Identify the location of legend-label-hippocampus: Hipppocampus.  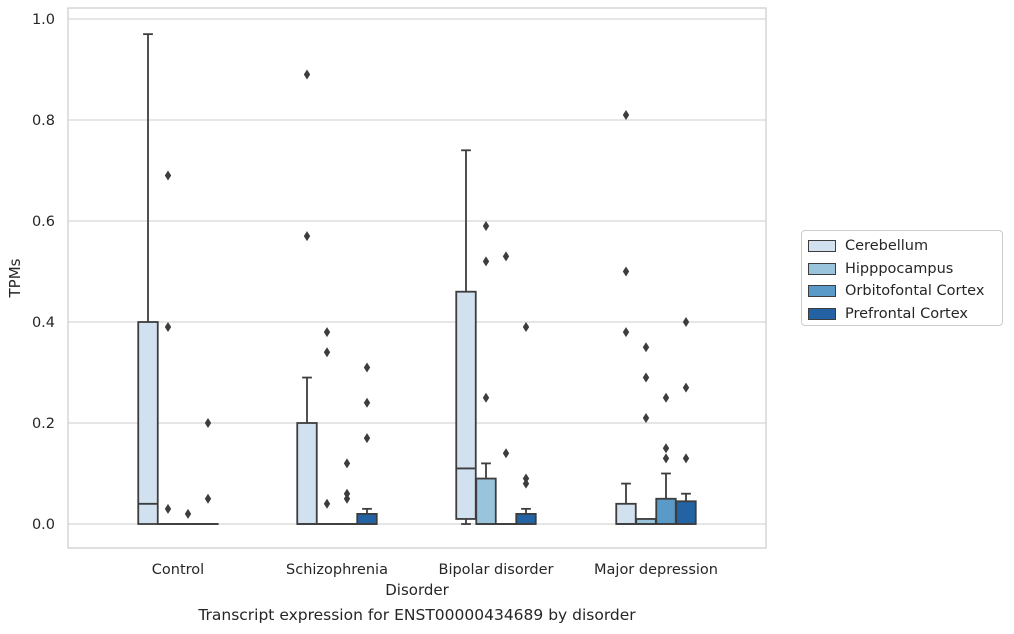
(899, 268).